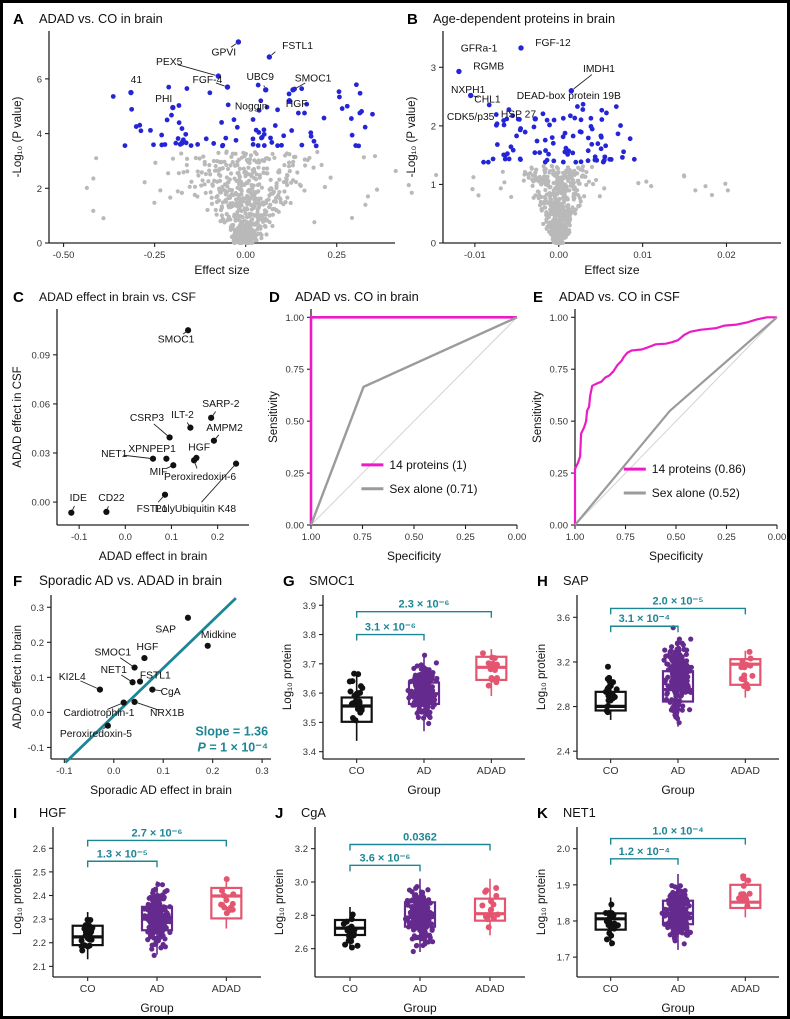 The height and width of the screenshot is (1019, 790). Describe the element at coordinates (414, 556) in the screenshot. I see `svg-text: Specificity` at that location.